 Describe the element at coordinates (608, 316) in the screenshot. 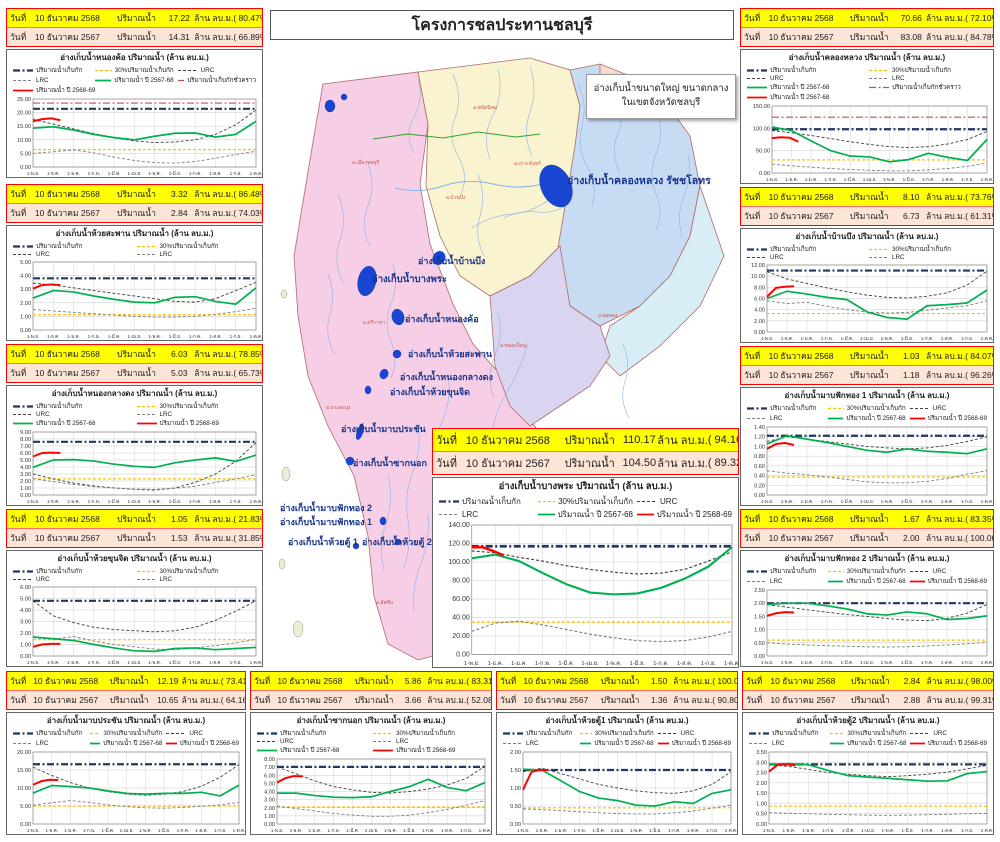

I see `map-district-label: อ.บ่อทอง` at that location.